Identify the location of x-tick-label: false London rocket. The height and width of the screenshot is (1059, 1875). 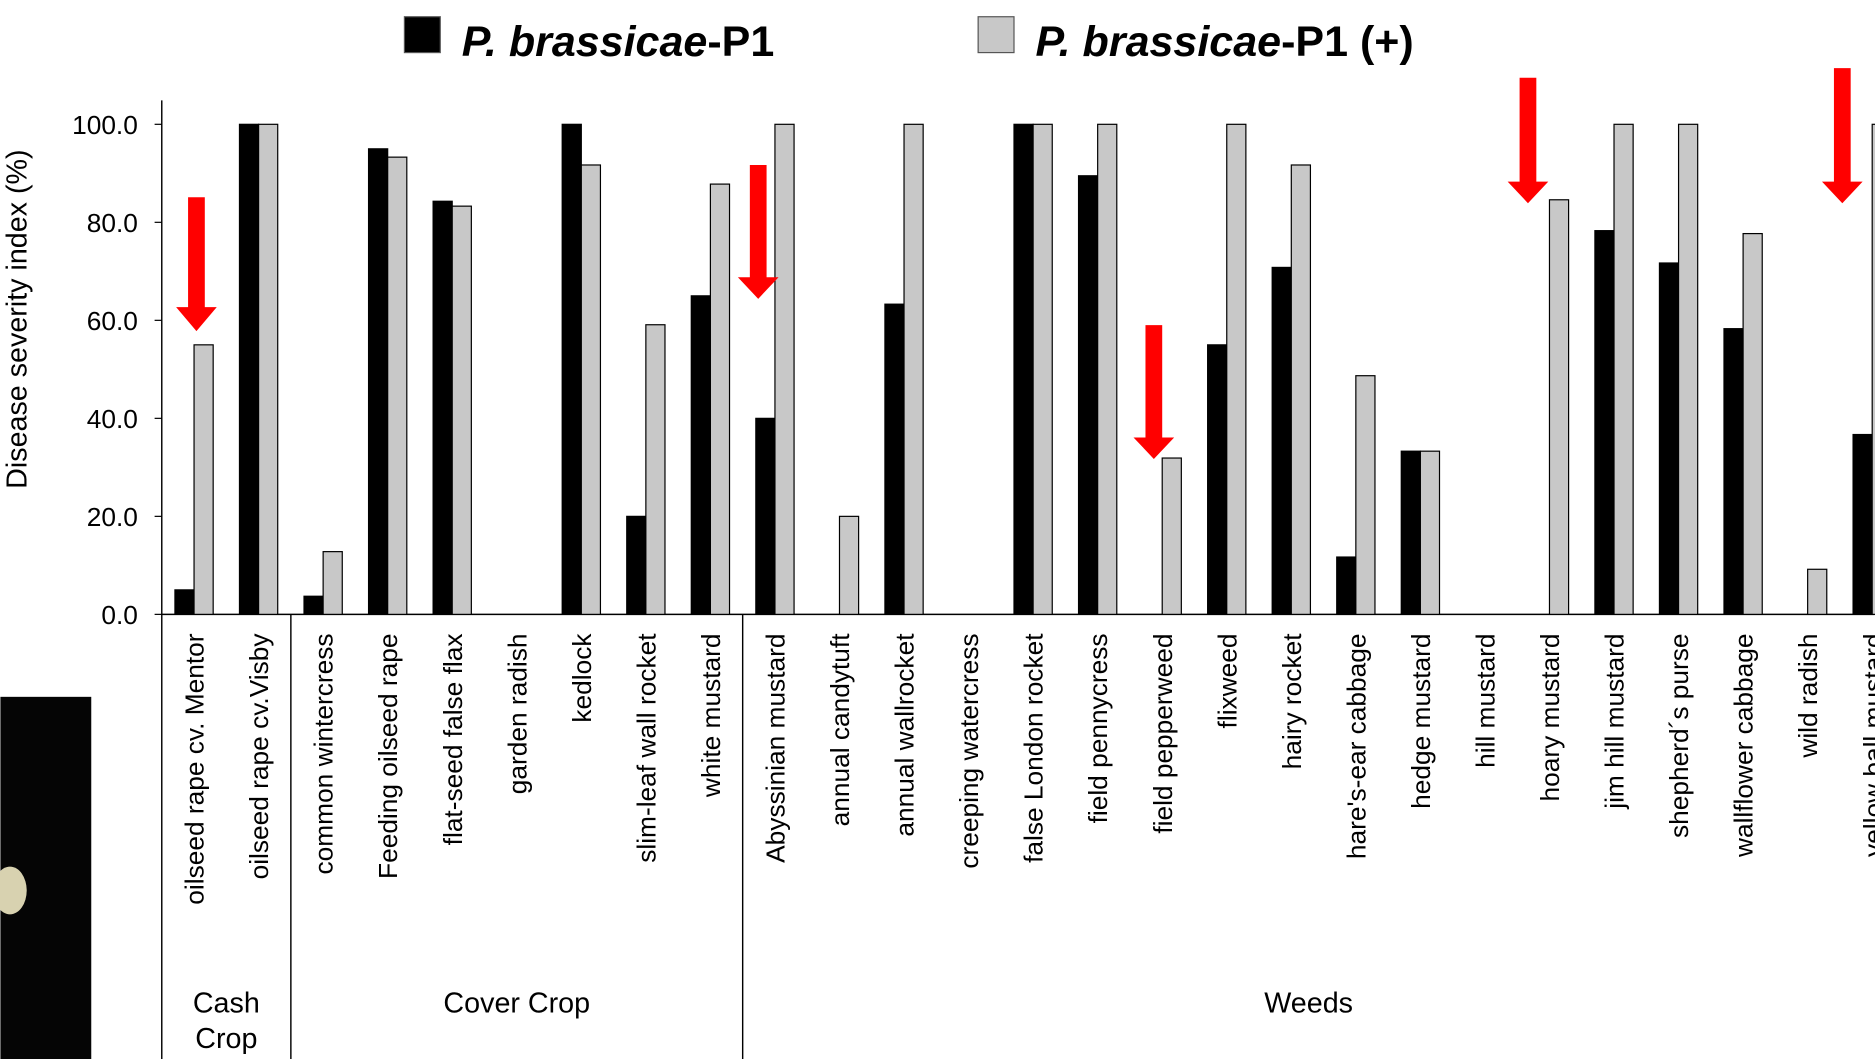
(1034, 748).